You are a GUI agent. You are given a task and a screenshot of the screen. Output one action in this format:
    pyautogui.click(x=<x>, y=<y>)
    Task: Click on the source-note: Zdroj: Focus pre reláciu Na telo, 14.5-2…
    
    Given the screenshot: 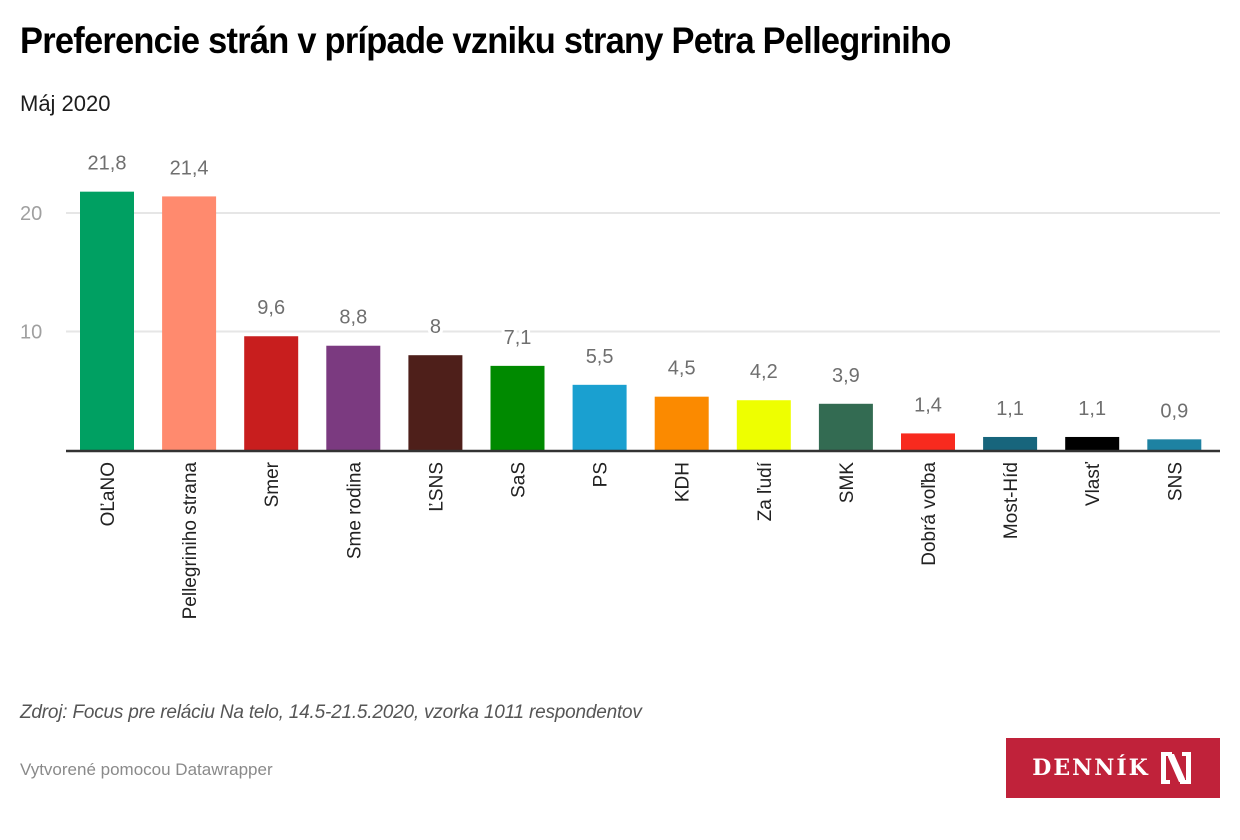 What is the action you would take?
    pyautogui.click(x=331, y=712)
    